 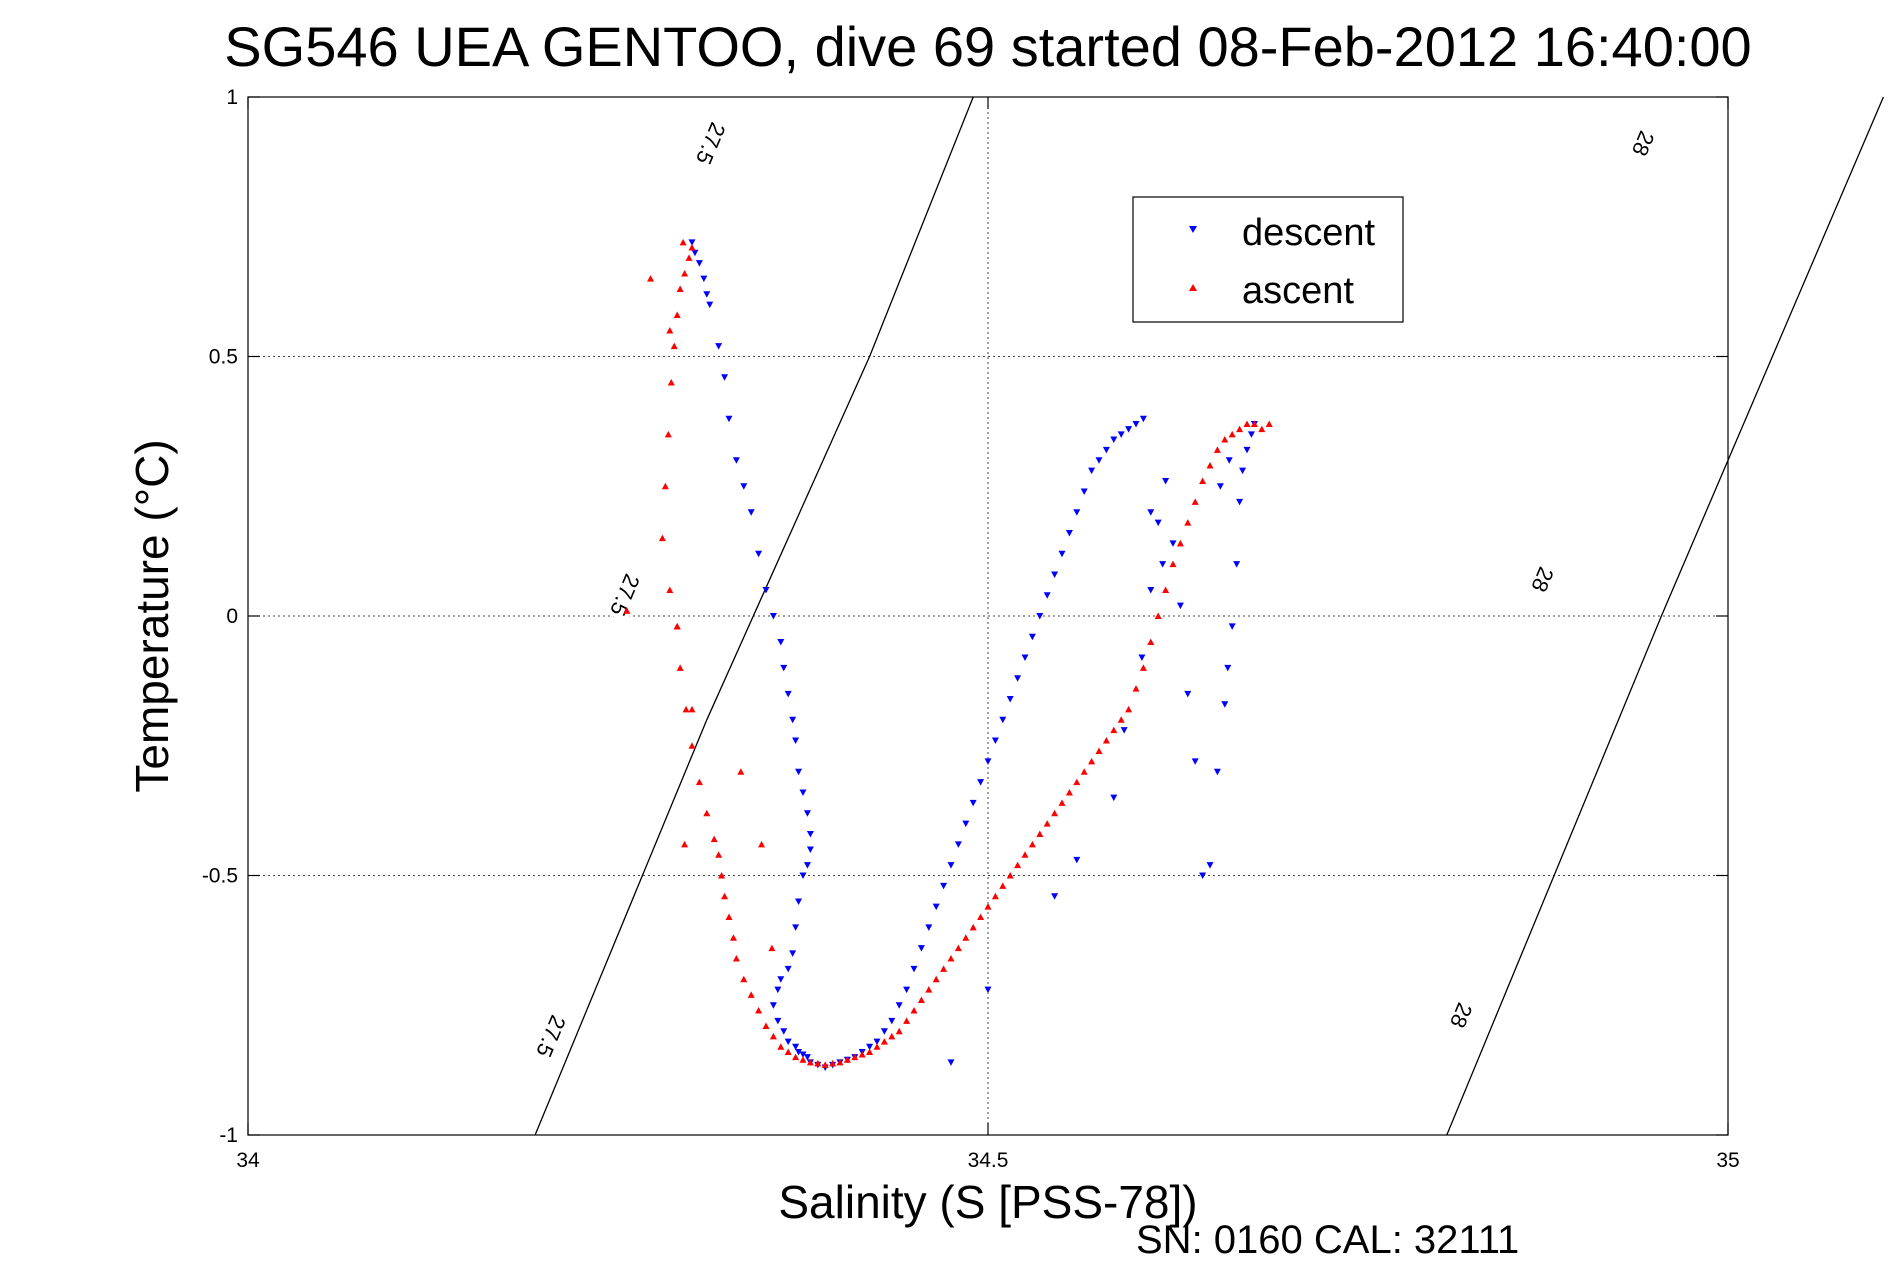 I want to click on y-tick-label: -1, so click(x=228, y=1135).